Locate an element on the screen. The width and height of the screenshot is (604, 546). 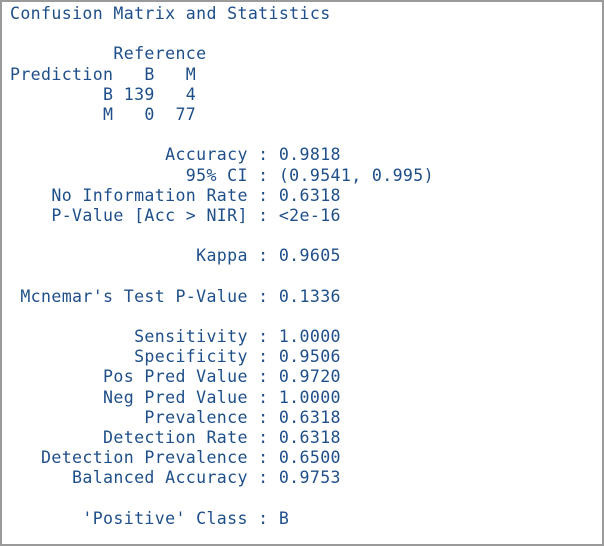
output-title: Confusion Matrix and Statistics is located at coordinates (170, 13).